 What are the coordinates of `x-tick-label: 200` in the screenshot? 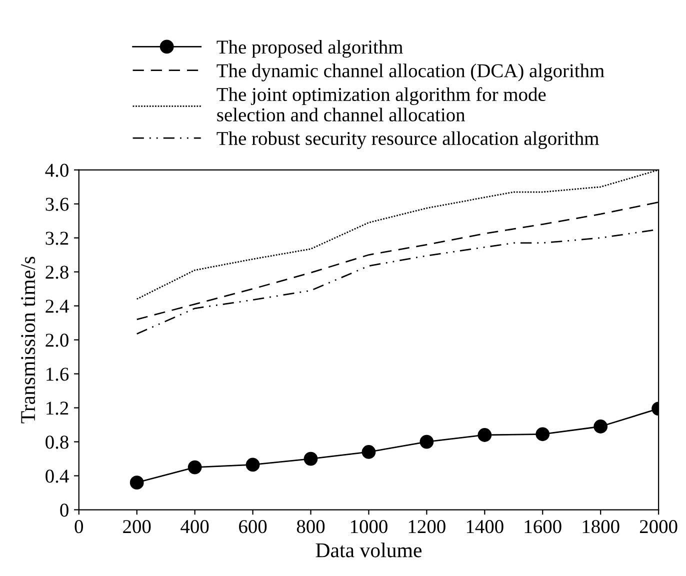 It's located at (137, 527).